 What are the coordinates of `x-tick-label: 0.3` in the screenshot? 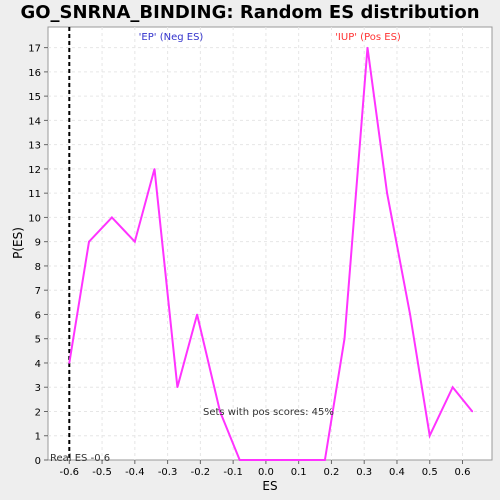 It's located at (364, 472).